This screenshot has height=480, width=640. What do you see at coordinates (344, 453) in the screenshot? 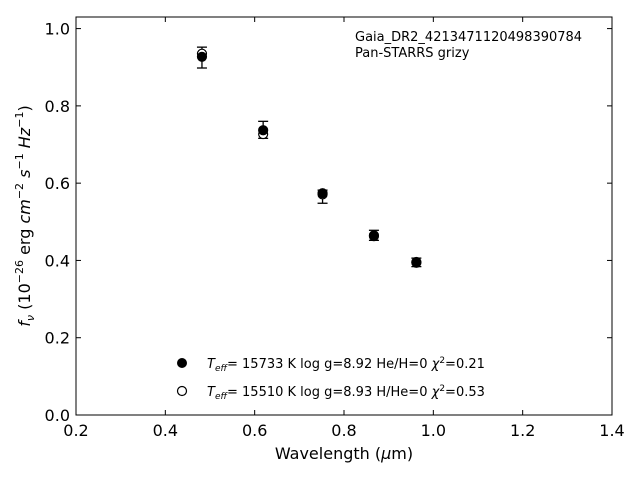
I see `x-axis-label: Wavelength (μm)` at bounding box center [344, 453].